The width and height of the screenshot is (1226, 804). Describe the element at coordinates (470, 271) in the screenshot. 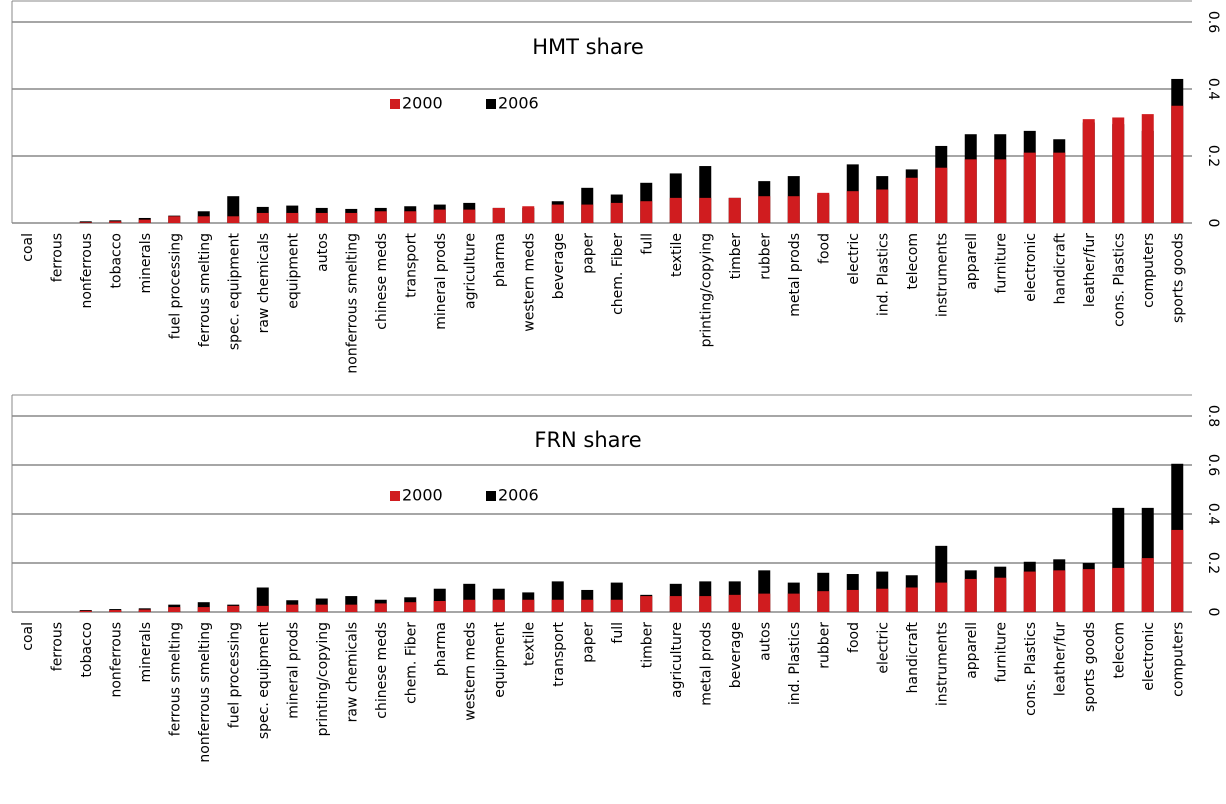

I see `x-tick-label: agriculture` at that location.